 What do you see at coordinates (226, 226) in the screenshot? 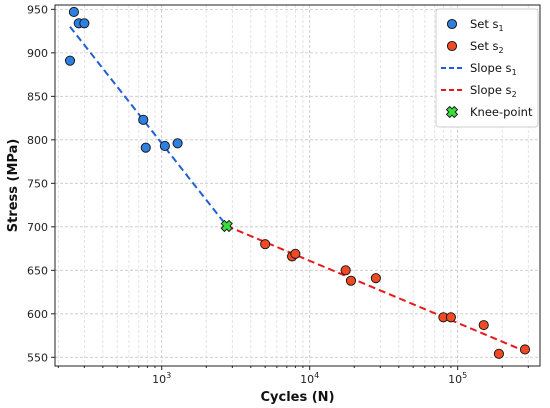
I see `knee-point-marker` at bounding box center [226, 226].